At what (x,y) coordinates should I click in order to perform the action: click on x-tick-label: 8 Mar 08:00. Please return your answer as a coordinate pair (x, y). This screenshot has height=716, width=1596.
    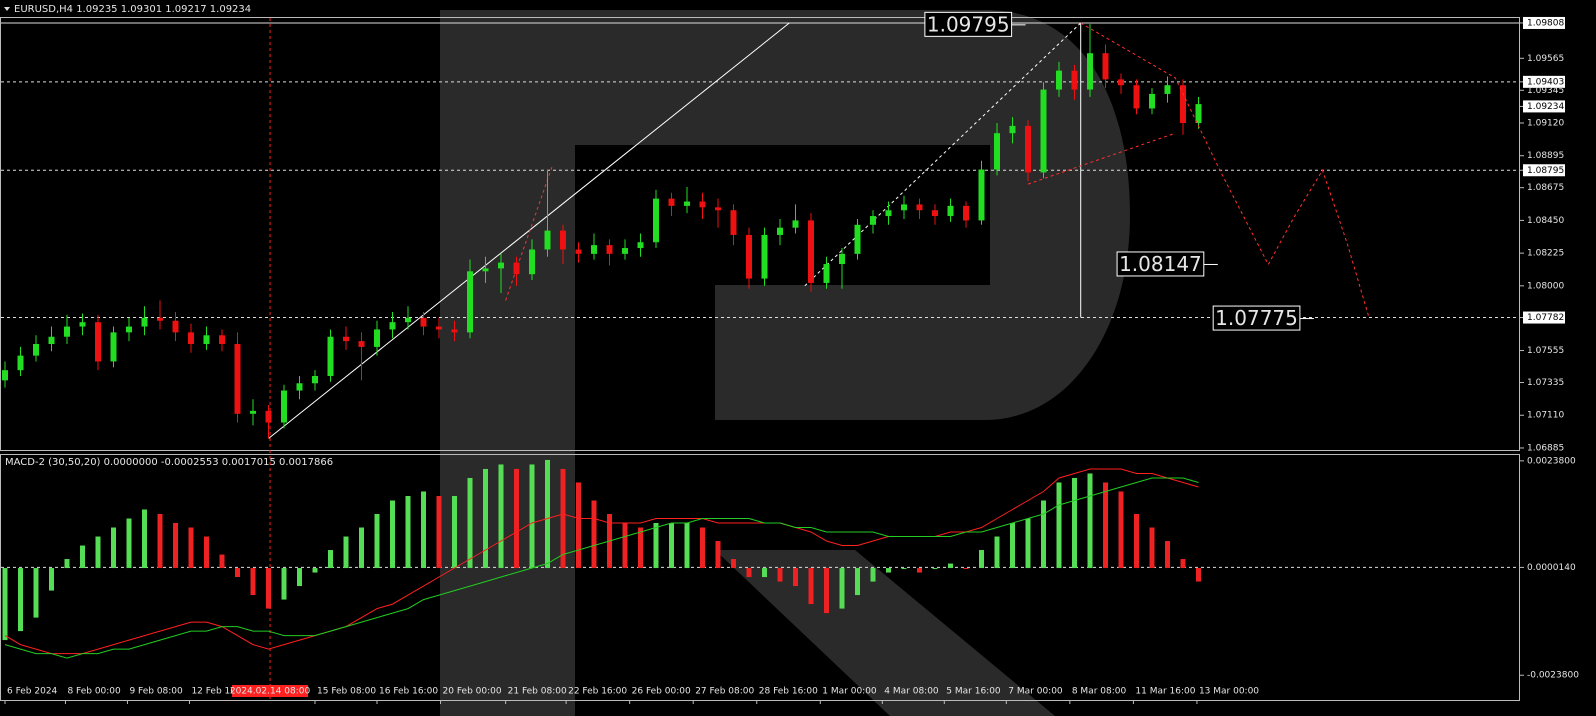
    Looking at the image, I should click on (1099, 692).